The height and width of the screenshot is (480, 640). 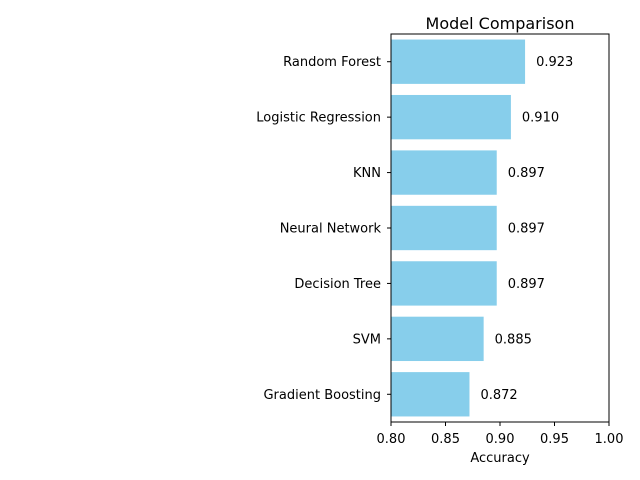 I want to click on bar-gradient-boosting, so click(x=430, y=394).